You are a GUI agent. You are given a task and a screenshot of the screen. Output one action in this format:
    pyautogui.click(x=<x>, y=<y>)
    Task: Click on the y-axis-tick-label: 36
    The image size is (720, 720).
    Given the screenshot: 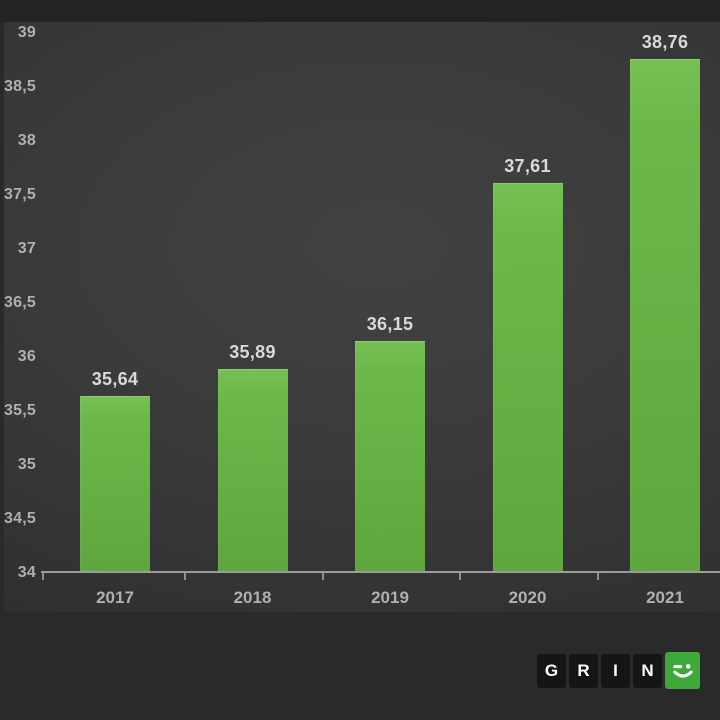 What is the action you would take?
    pyautogui.click(x=26, y=356)
    